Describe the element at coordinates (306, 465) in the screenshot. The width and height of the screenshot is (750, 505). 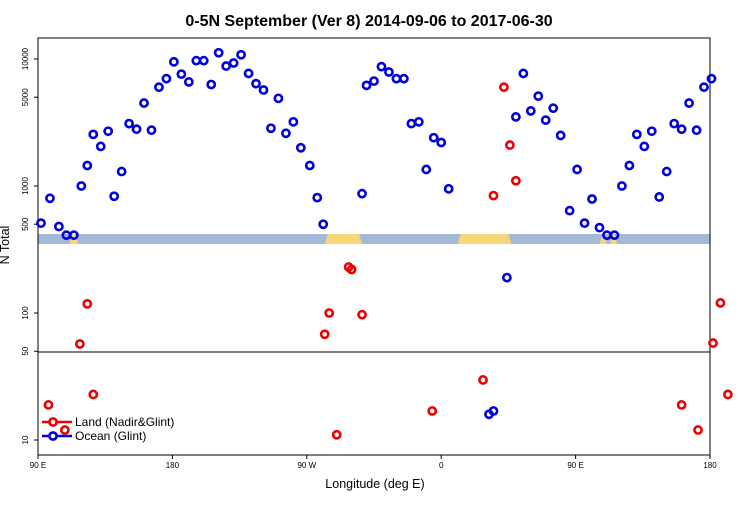
I see `x-tick-label: 90 W` at that location.